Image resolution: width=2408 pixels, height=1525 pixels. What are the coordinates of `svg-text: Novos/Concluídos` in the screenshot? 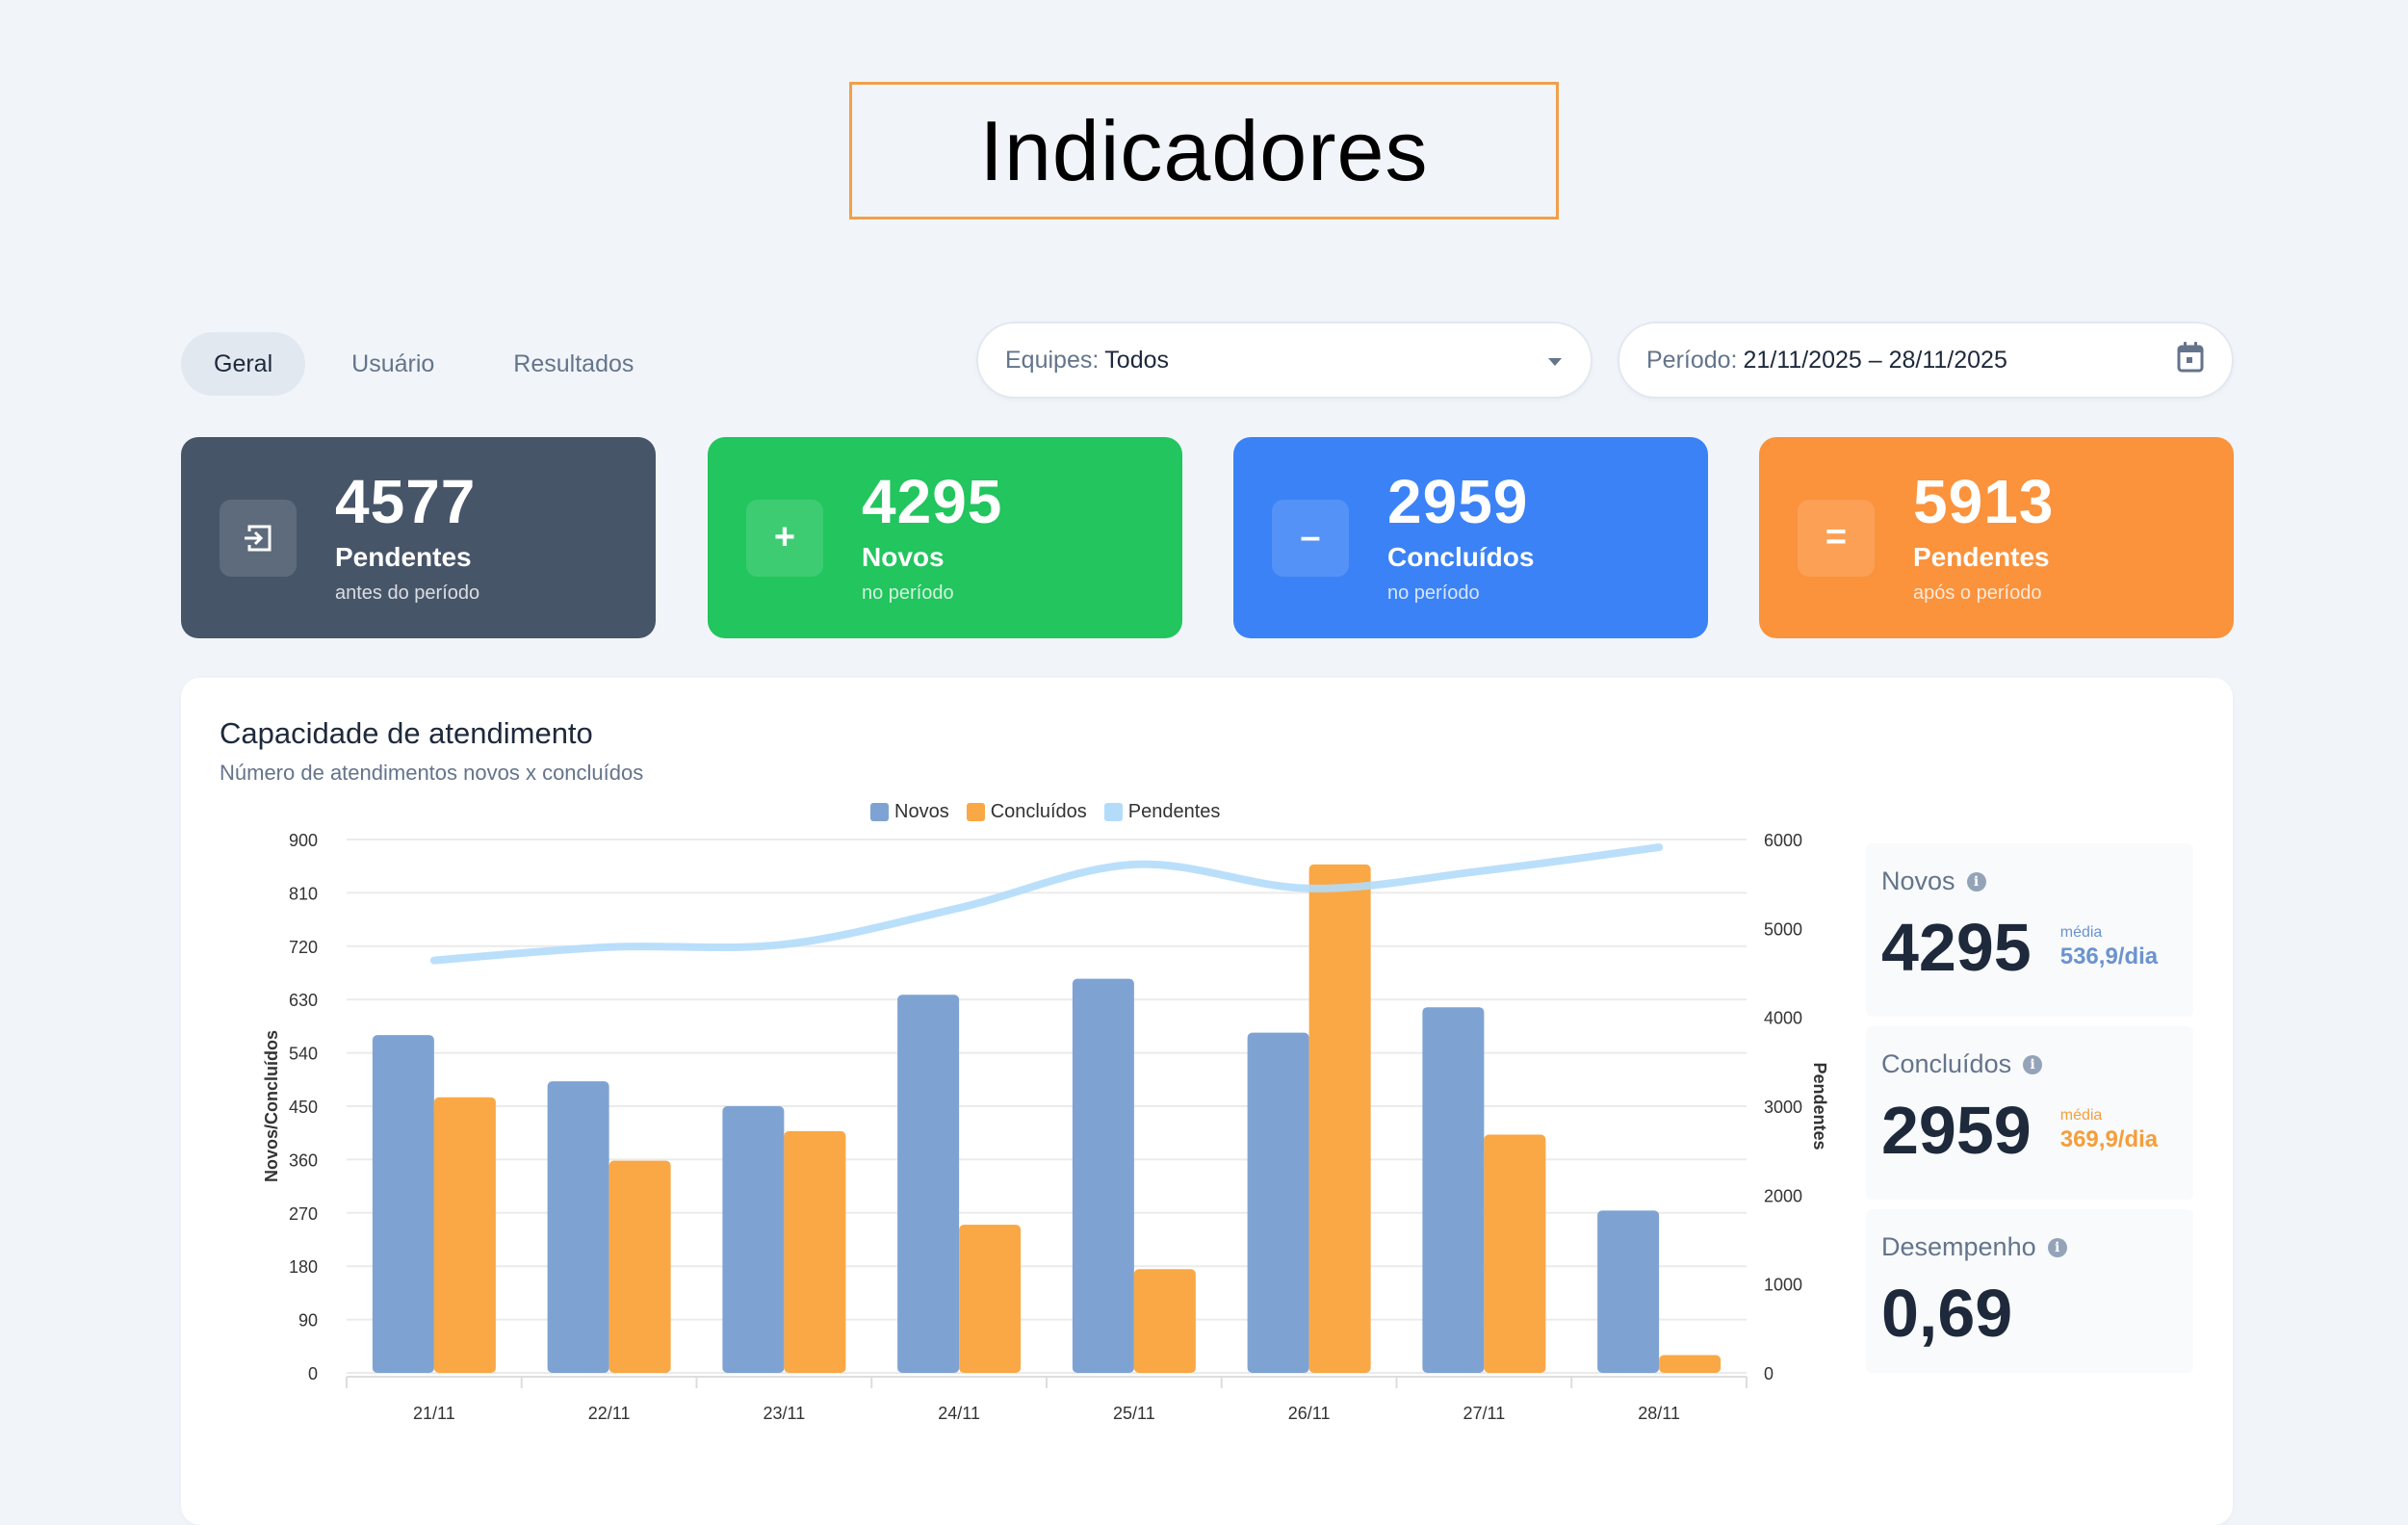 It's located at (272, 1106).